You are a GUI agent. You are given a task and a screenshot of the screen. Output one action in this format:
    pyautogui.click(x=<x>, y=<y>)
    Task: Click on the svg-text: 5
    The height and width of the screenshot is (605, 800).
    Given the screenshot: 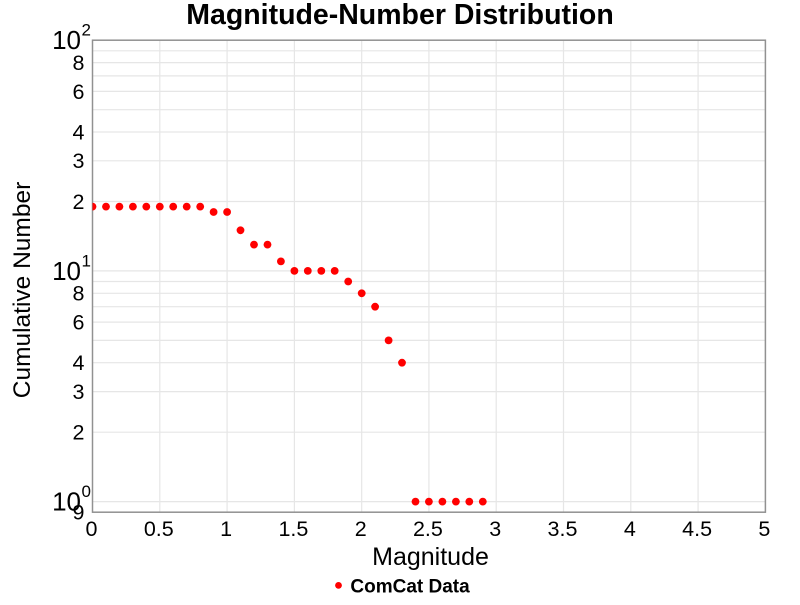 What is the action you would take?
    pyautogui.click(x=764, y=529)
    